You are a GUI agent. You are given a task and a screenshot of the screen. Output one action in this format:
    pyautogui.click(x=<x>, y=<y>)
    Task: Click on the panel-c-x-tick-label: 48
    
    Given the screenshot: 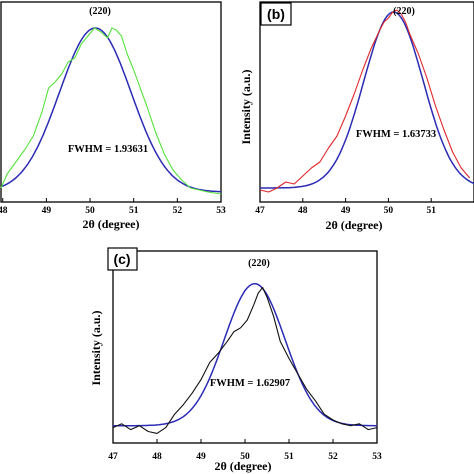 What is the action you would take?
    pyautogui.click(x=157, y=457)
    